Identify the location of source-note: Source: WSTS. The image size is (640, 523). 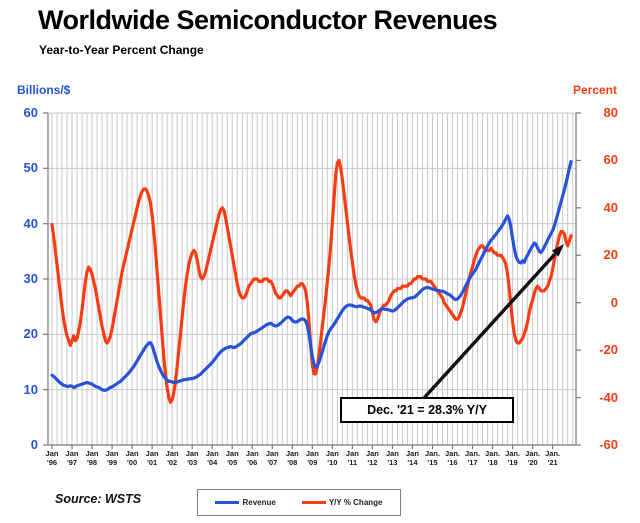
(98, 499).